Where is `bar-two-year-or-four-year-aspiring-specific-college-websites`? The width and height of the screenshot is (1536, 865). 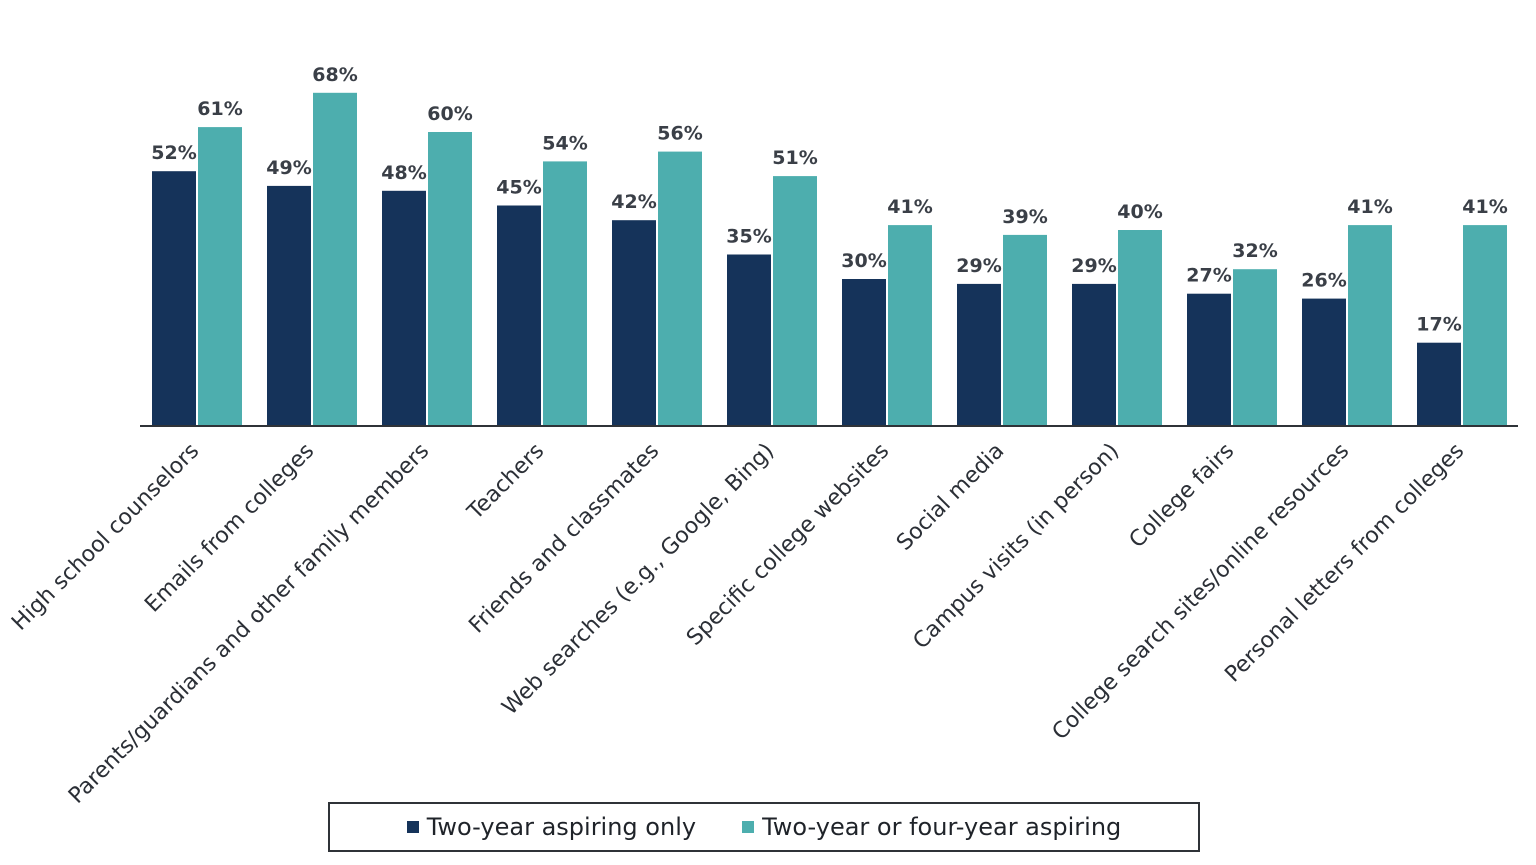 bar-two-year-or-four-year-aspiring-specific-college-websites is located at coordinates (910, 325).